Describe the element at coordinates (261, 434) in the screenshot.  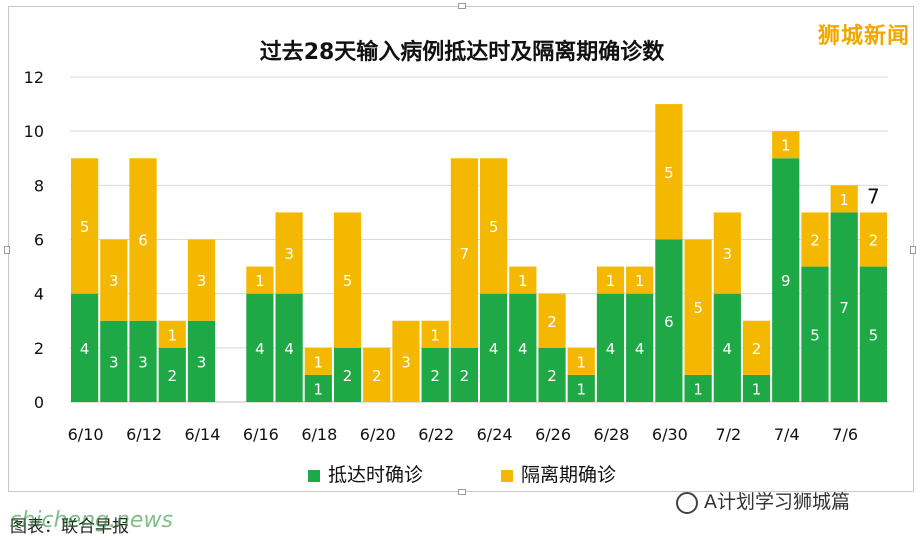
I see `x-tick-label: 6/16` at that location.